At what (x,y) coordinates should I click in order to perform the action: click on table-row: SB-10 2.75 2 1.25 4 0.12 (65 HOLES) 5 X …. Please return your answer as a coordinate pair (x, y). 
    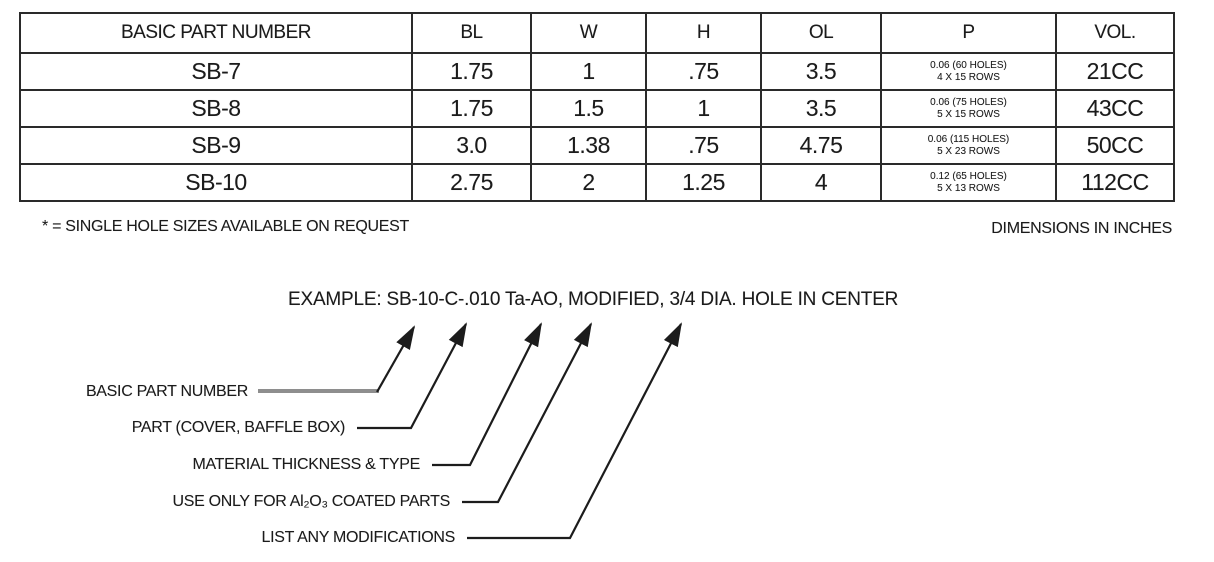
    Looking at the image, I should click on (597, 182).